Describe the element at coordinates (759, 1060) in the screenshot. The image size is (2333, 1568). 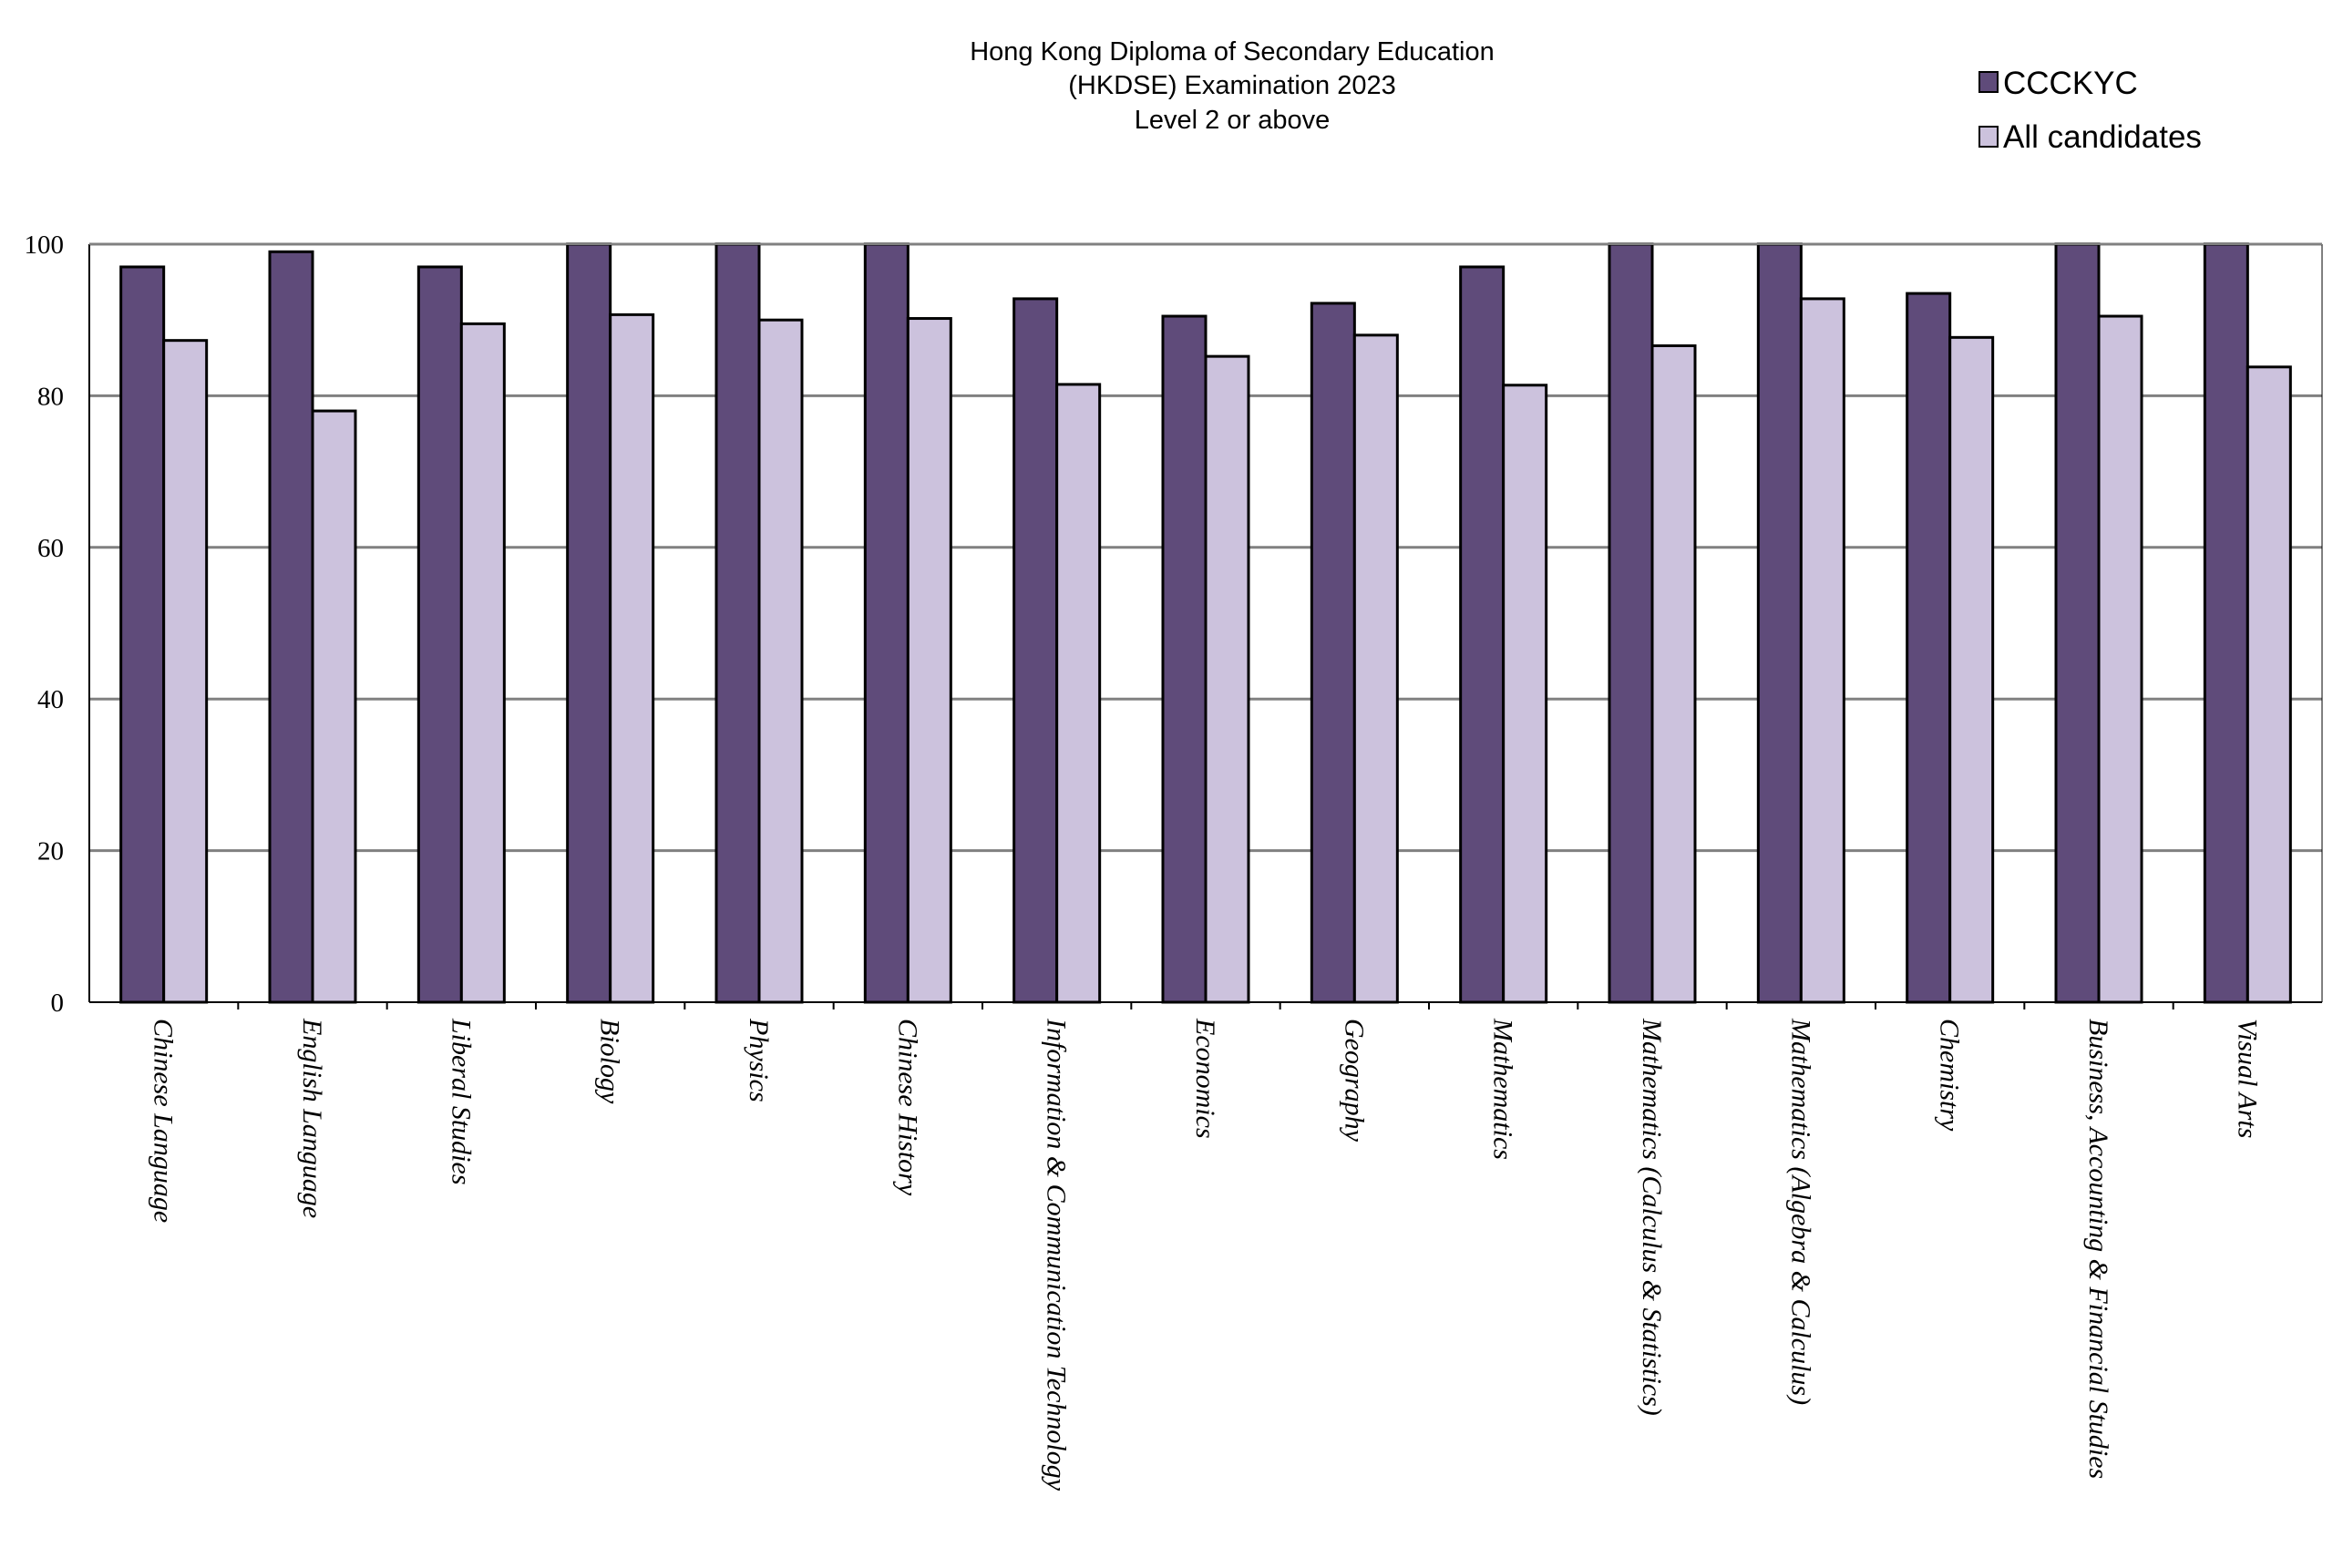
I see `x-tick-label-4: Physics` at that location.